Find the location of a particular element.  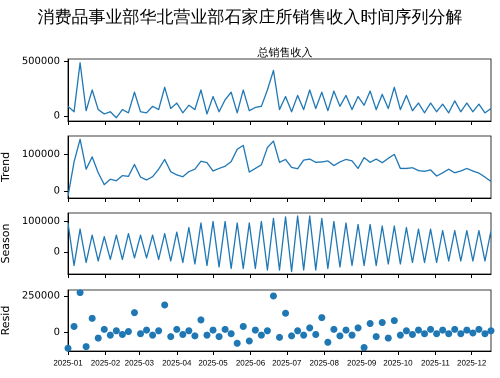

x-tick-label: 2025-06 is located at coordinates (251, 363).